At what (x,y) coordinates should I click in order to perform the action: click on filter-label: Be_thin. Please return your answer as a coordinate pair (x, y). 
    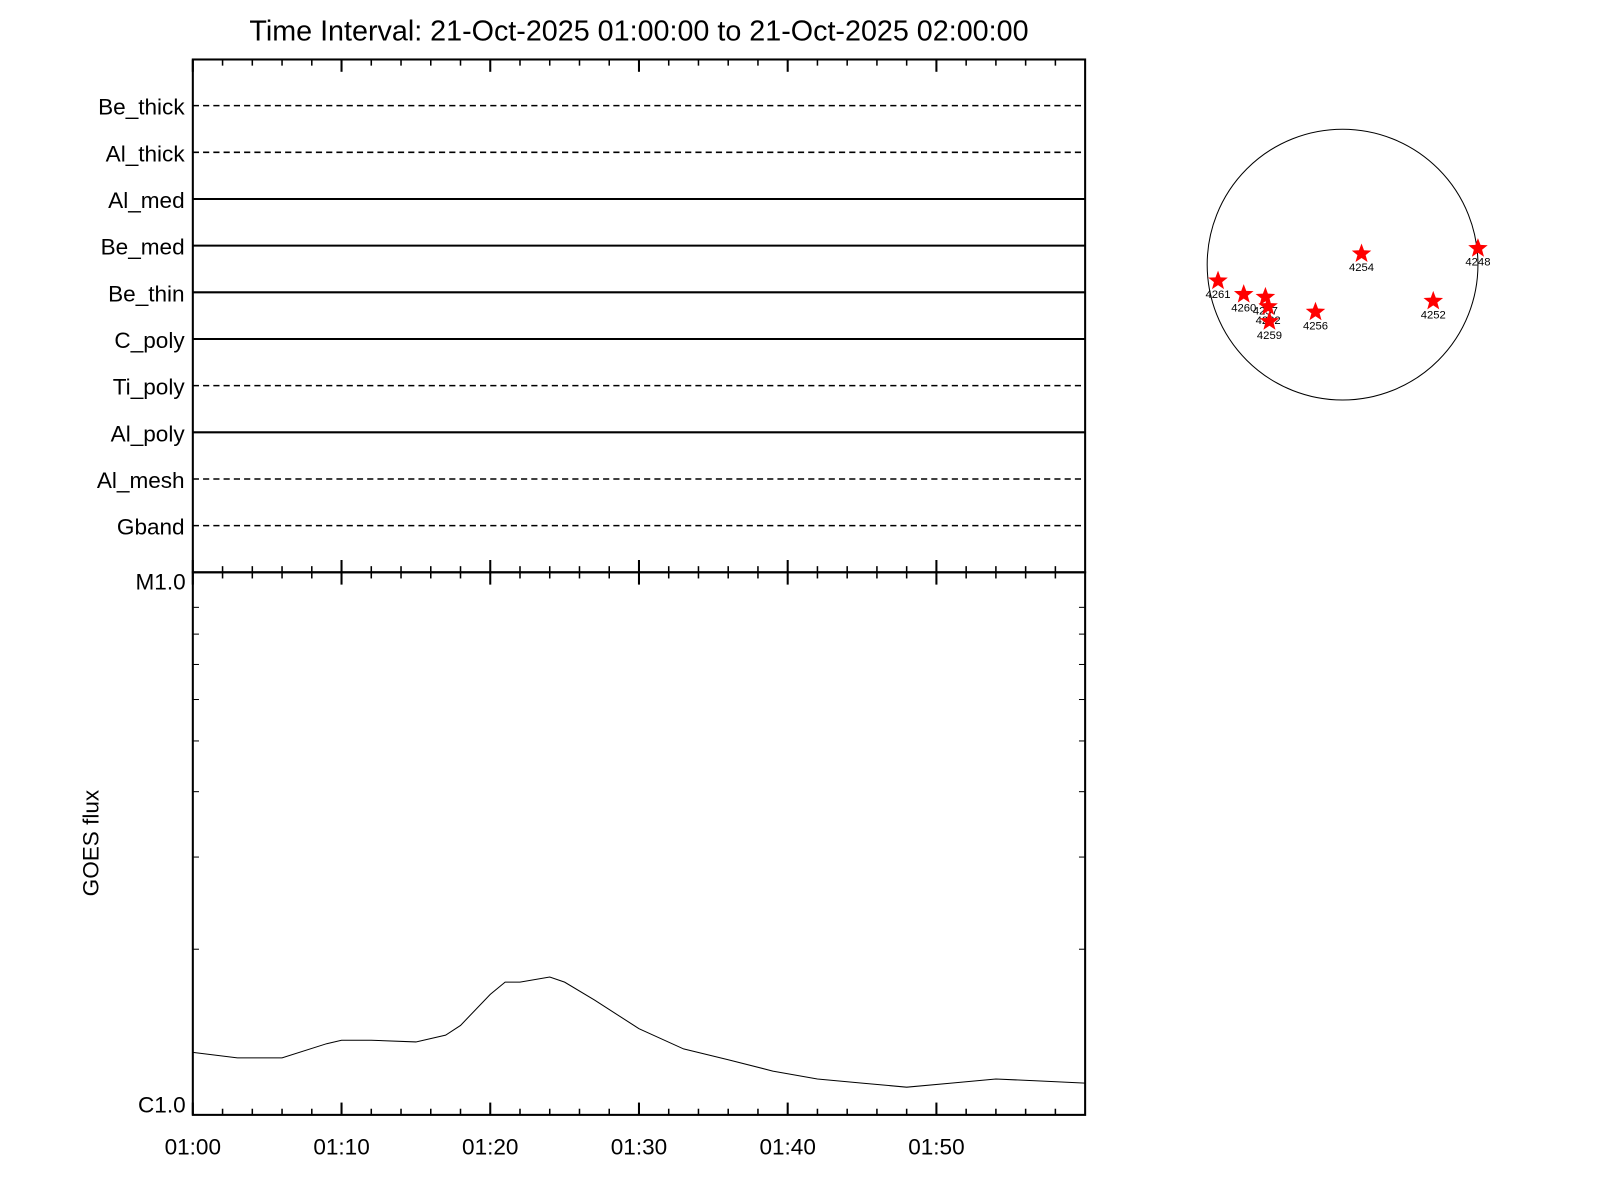
    Looking at the image, I should click on (146, 293).